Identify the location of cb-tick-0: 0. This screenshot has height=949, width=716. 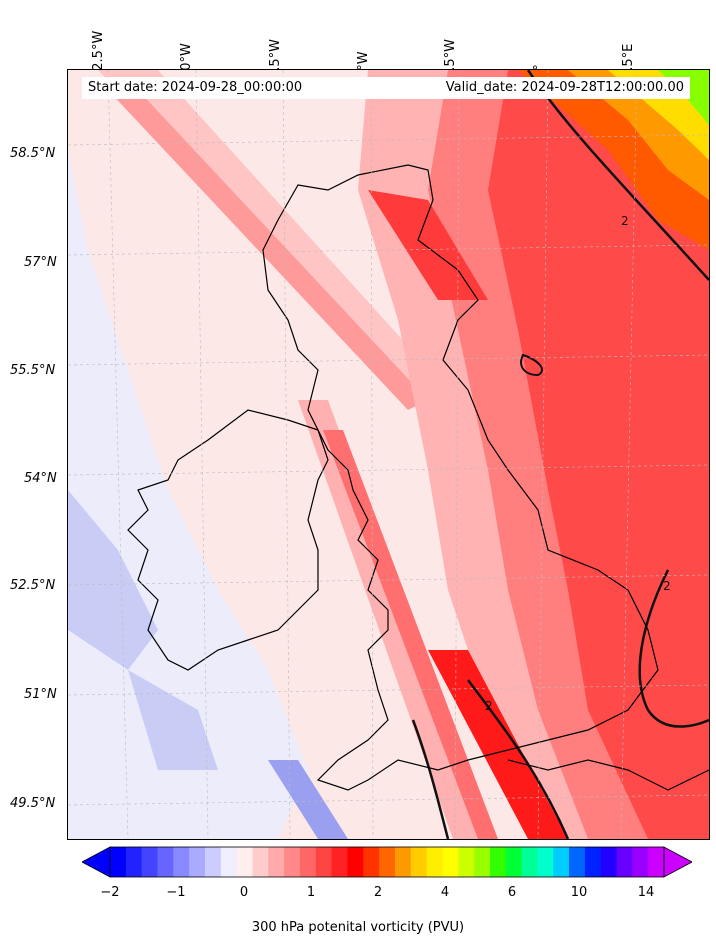
(244, 892).